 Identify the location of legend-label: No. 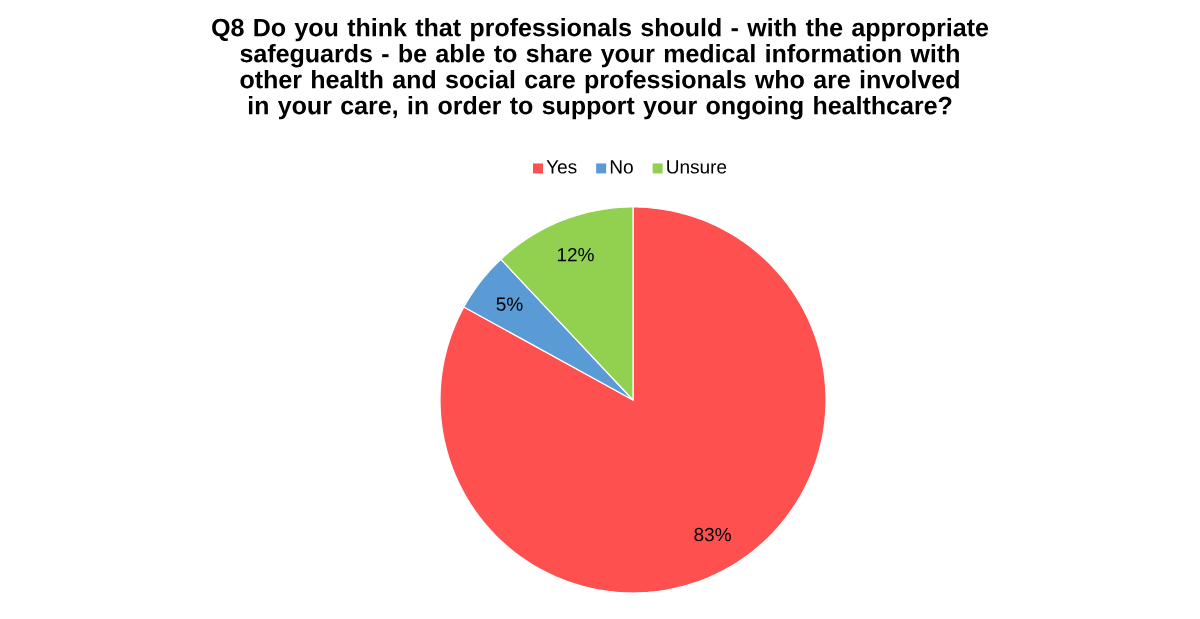
(621, 167).